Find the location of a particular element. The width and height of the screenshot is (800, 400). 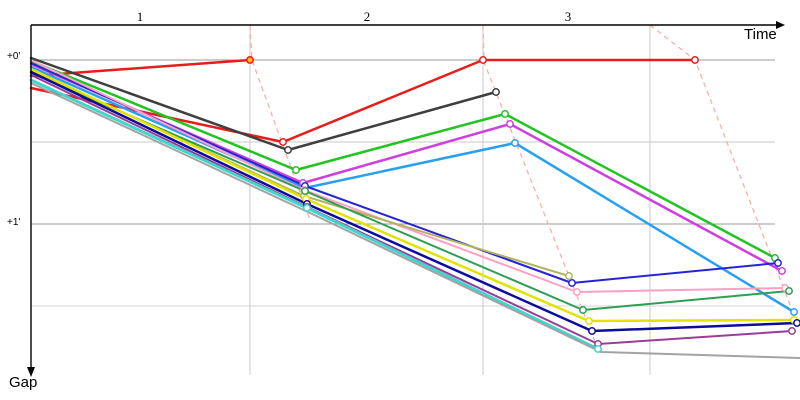

y-tick-plus-0min: +0' is located at coordinates (14, 56).